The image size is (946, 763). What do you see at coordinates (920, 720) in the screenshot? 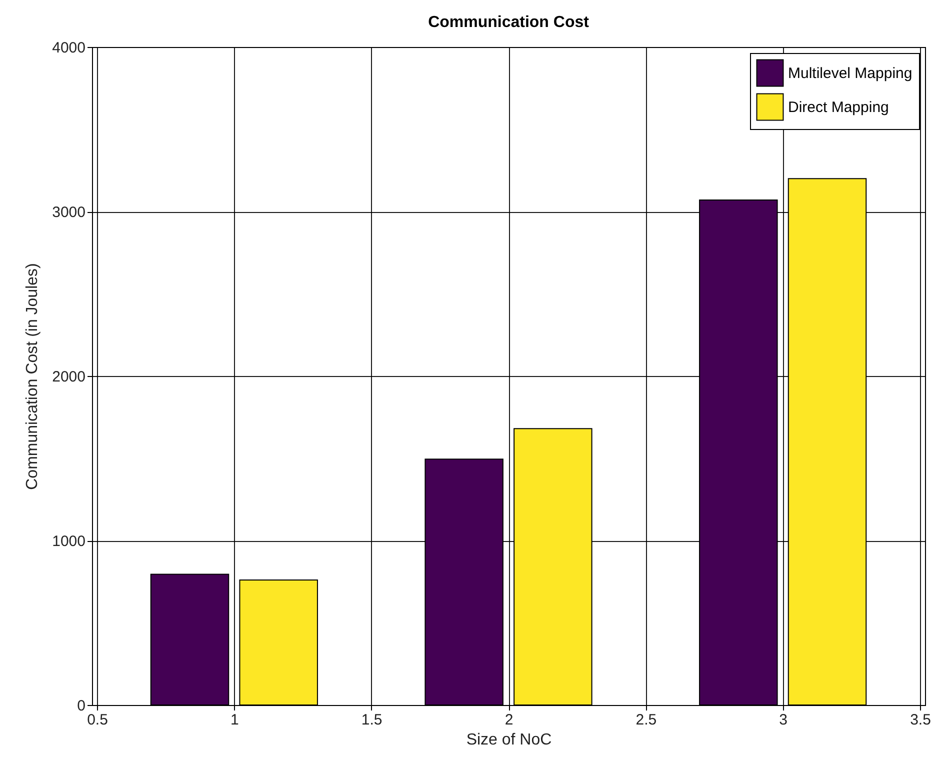
I see `x-tick-label: 3.5` at bounding box center [920, 720].